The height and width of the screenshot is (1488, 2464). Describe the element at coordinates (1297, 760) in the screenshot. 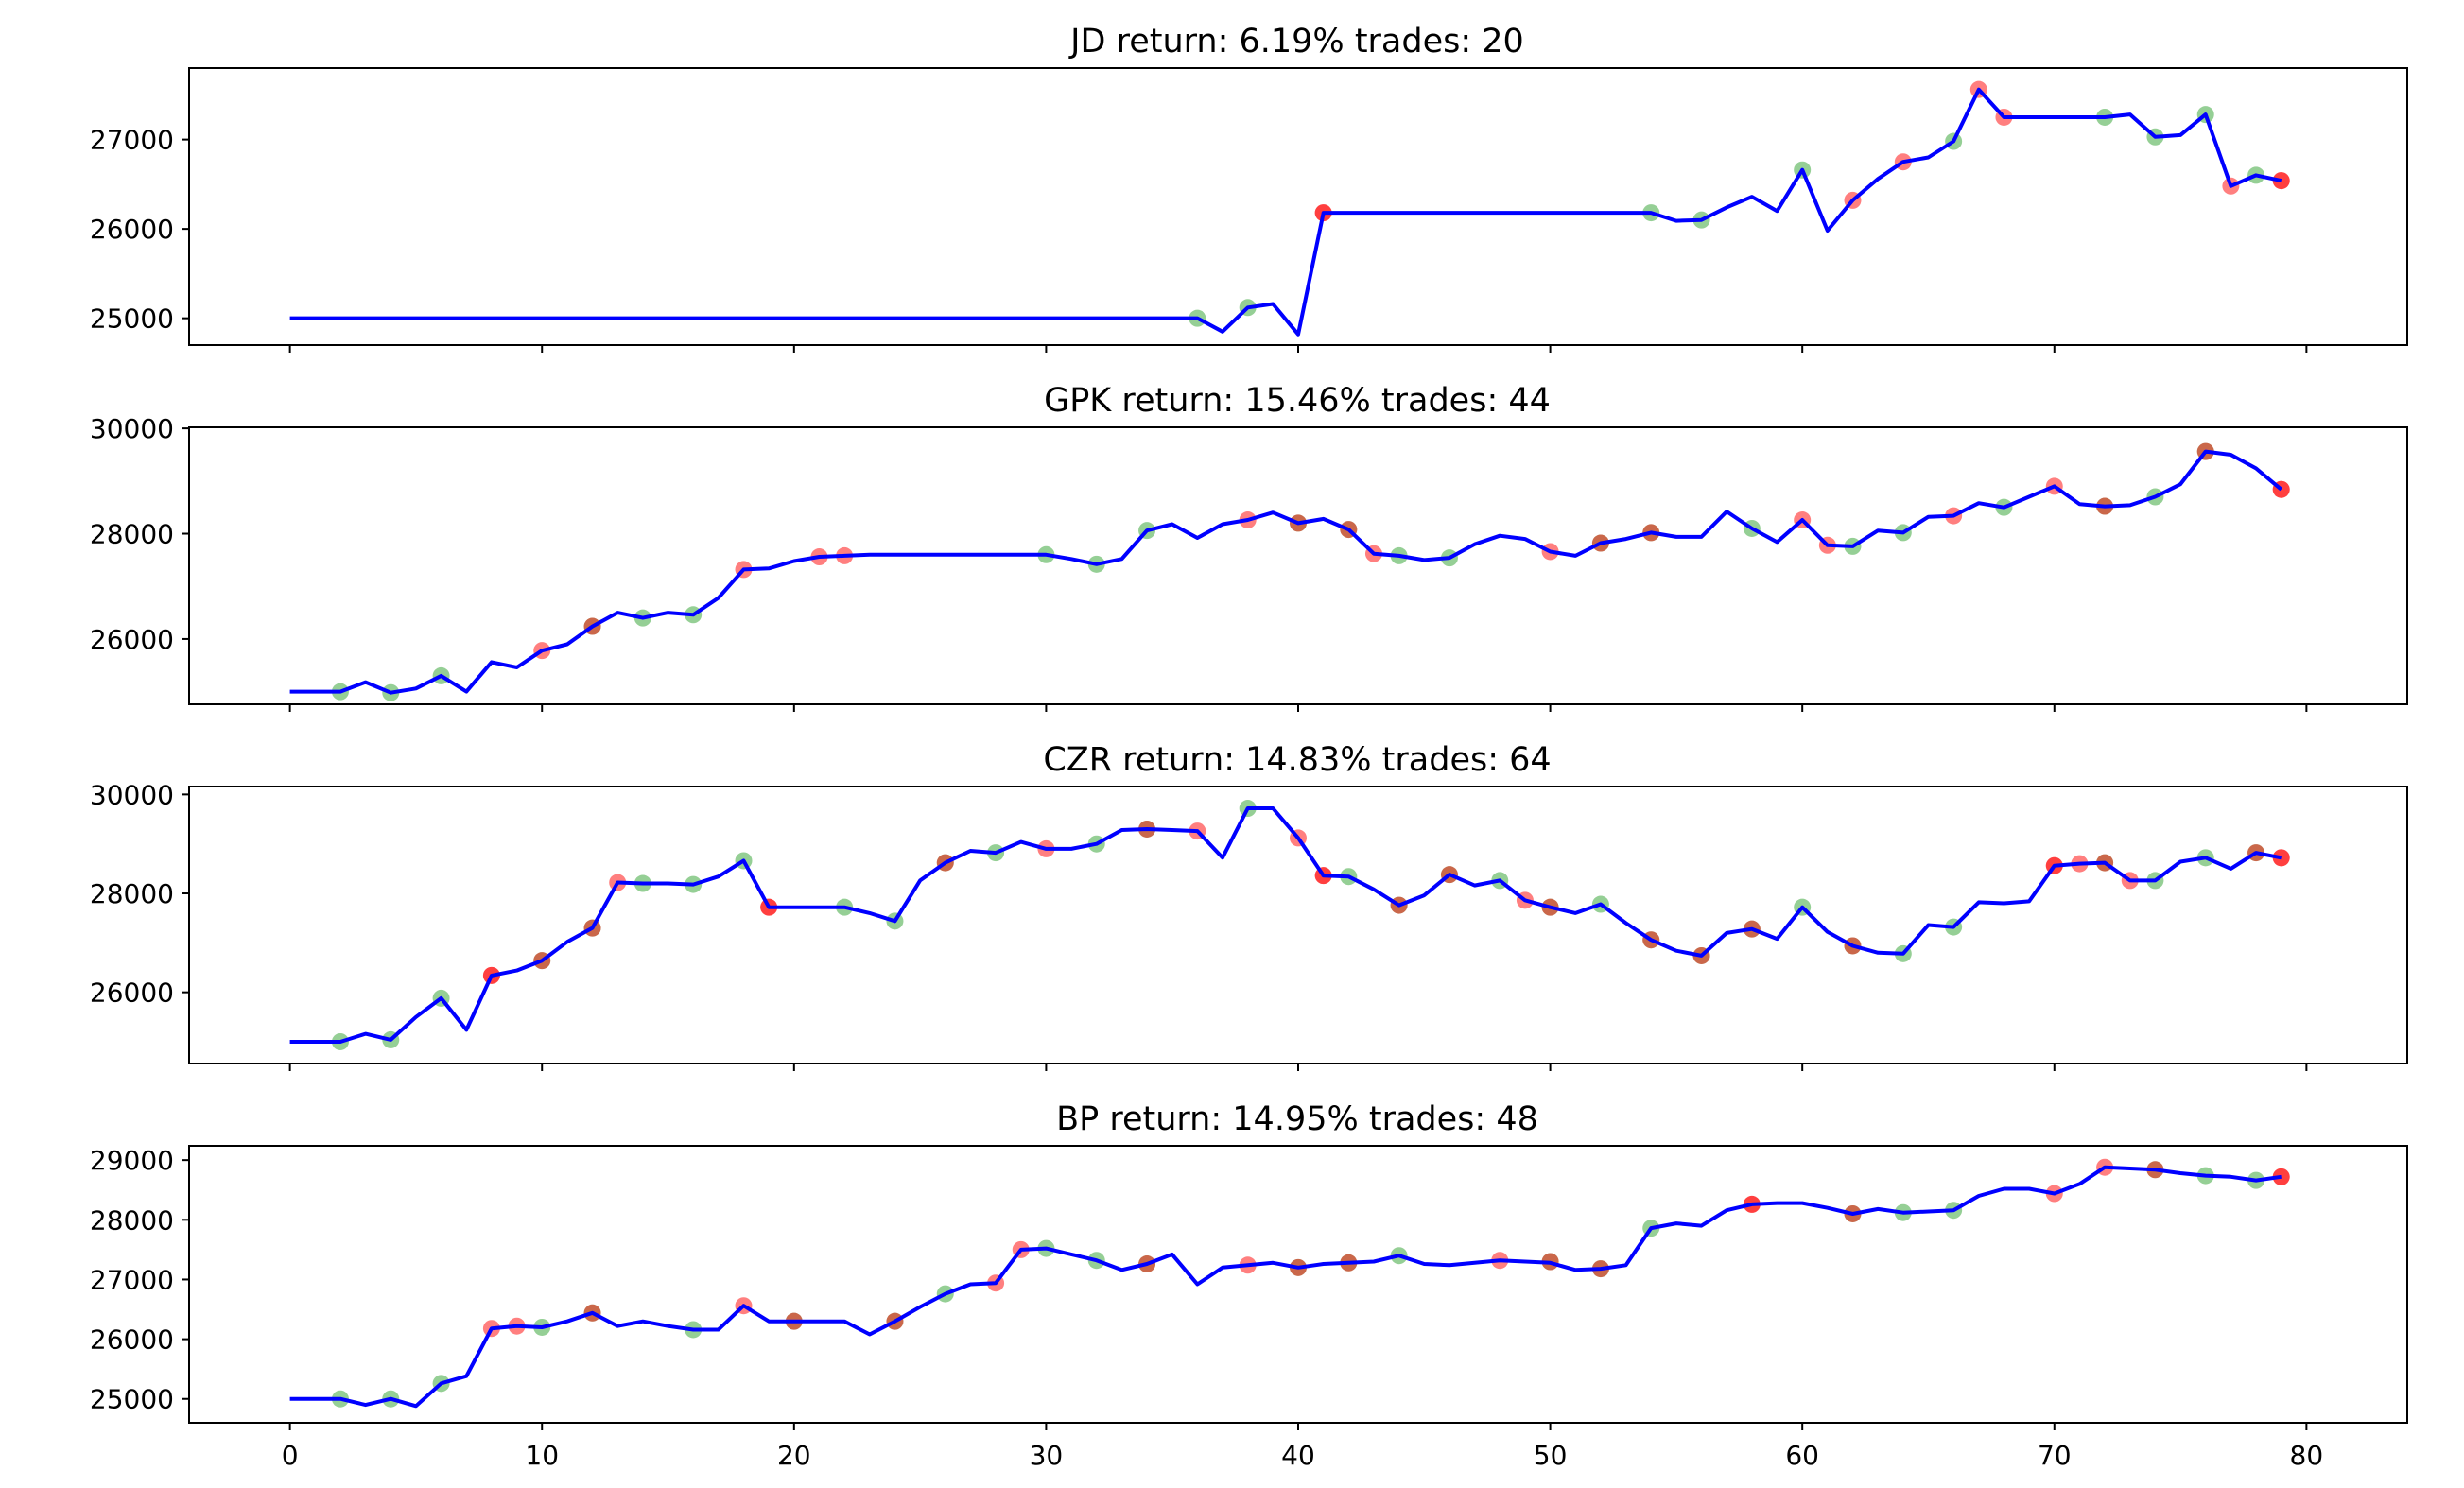

I see `subplot-title-czr: CZR return: 14.83% trades: 64` at that location.